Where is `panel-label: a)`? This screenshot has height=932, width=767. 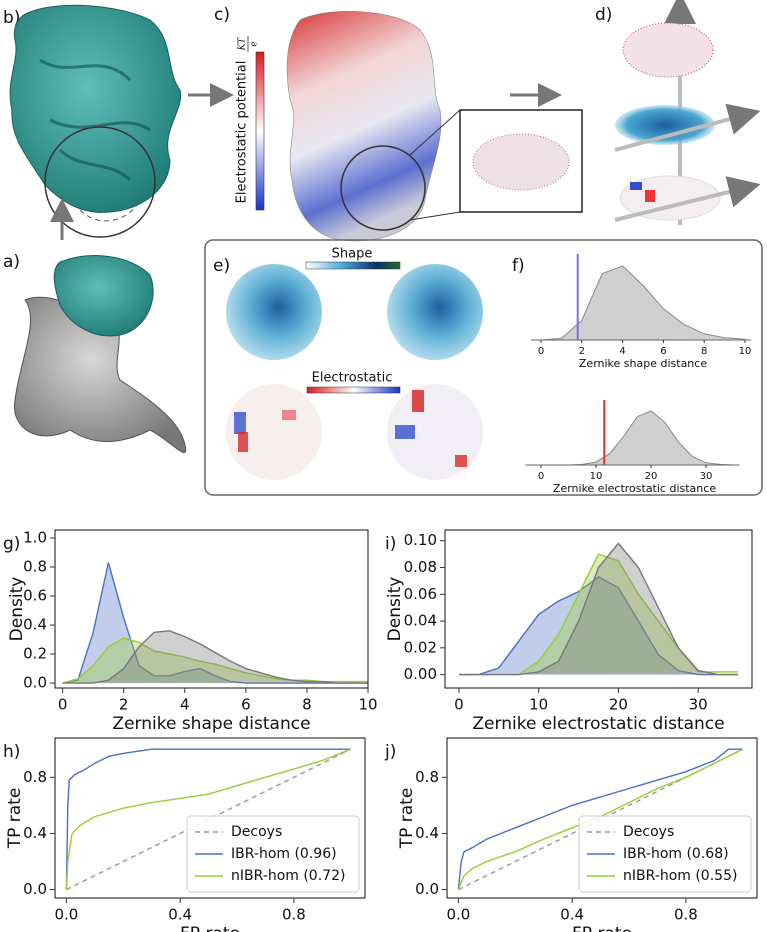
panel-label: a) is located at coordinates (11, 262).